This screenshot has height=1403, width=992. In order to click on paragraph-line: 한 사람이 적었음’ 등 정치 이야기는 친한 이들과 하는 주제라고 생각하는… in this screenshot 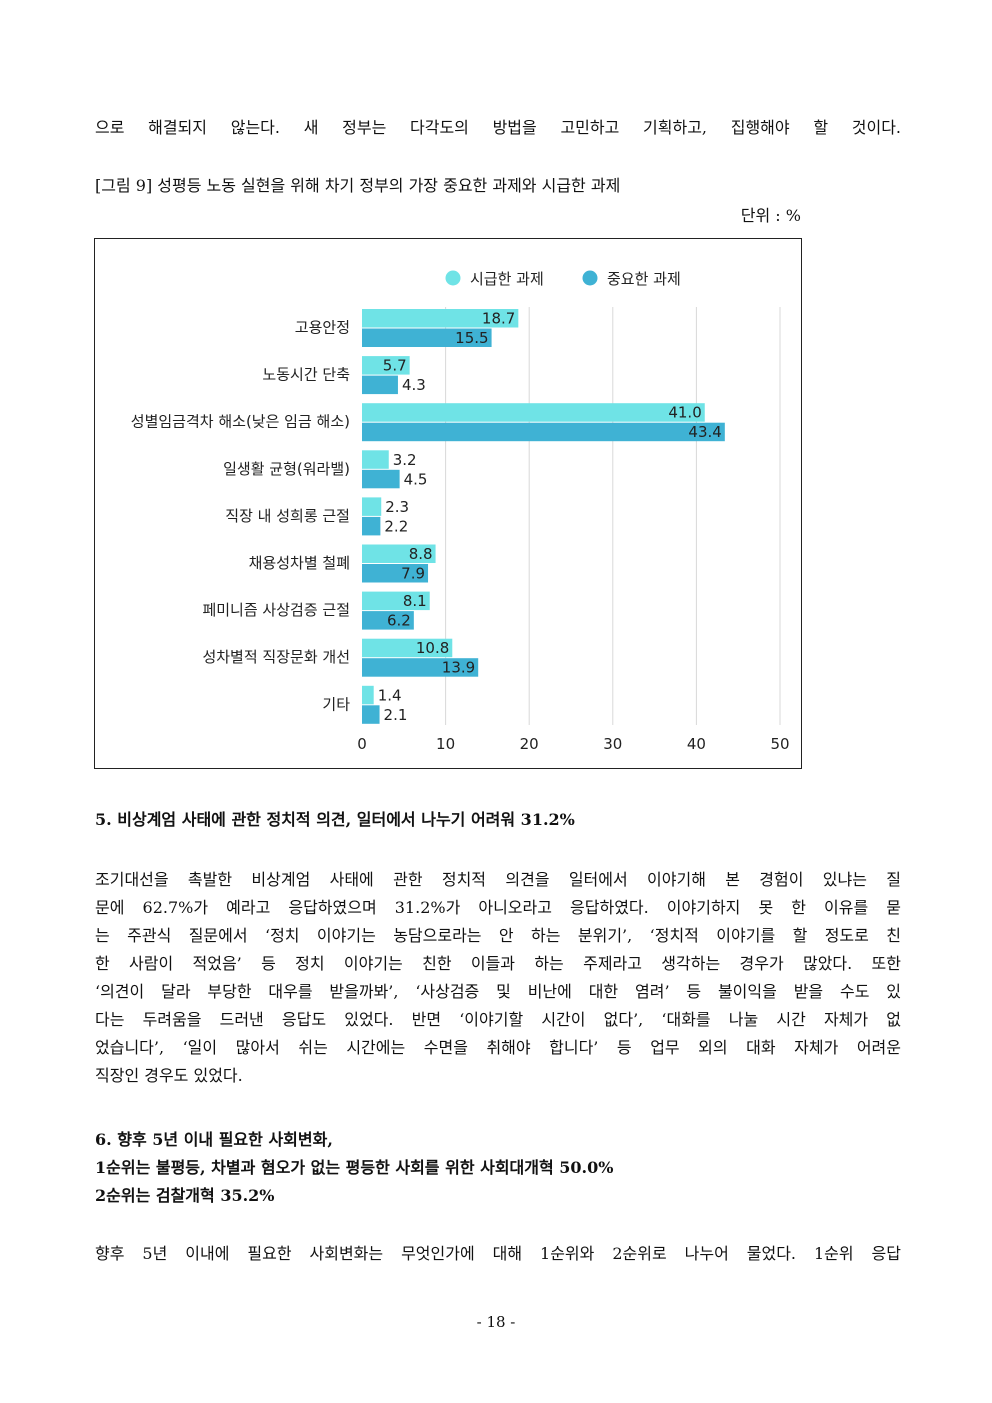, I will do `click(498, 963)`.